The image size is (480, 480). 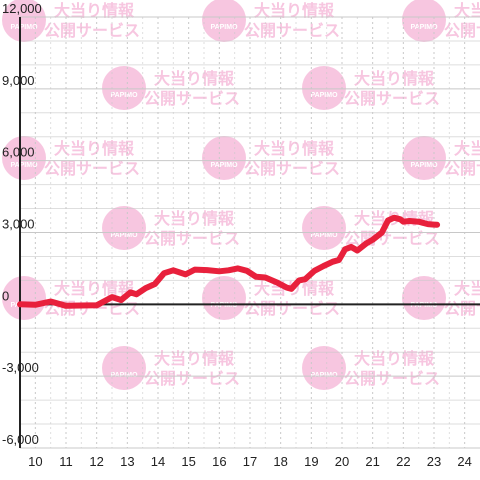 I want to click on x-tick-label: 12, so click(x=96, y=461).